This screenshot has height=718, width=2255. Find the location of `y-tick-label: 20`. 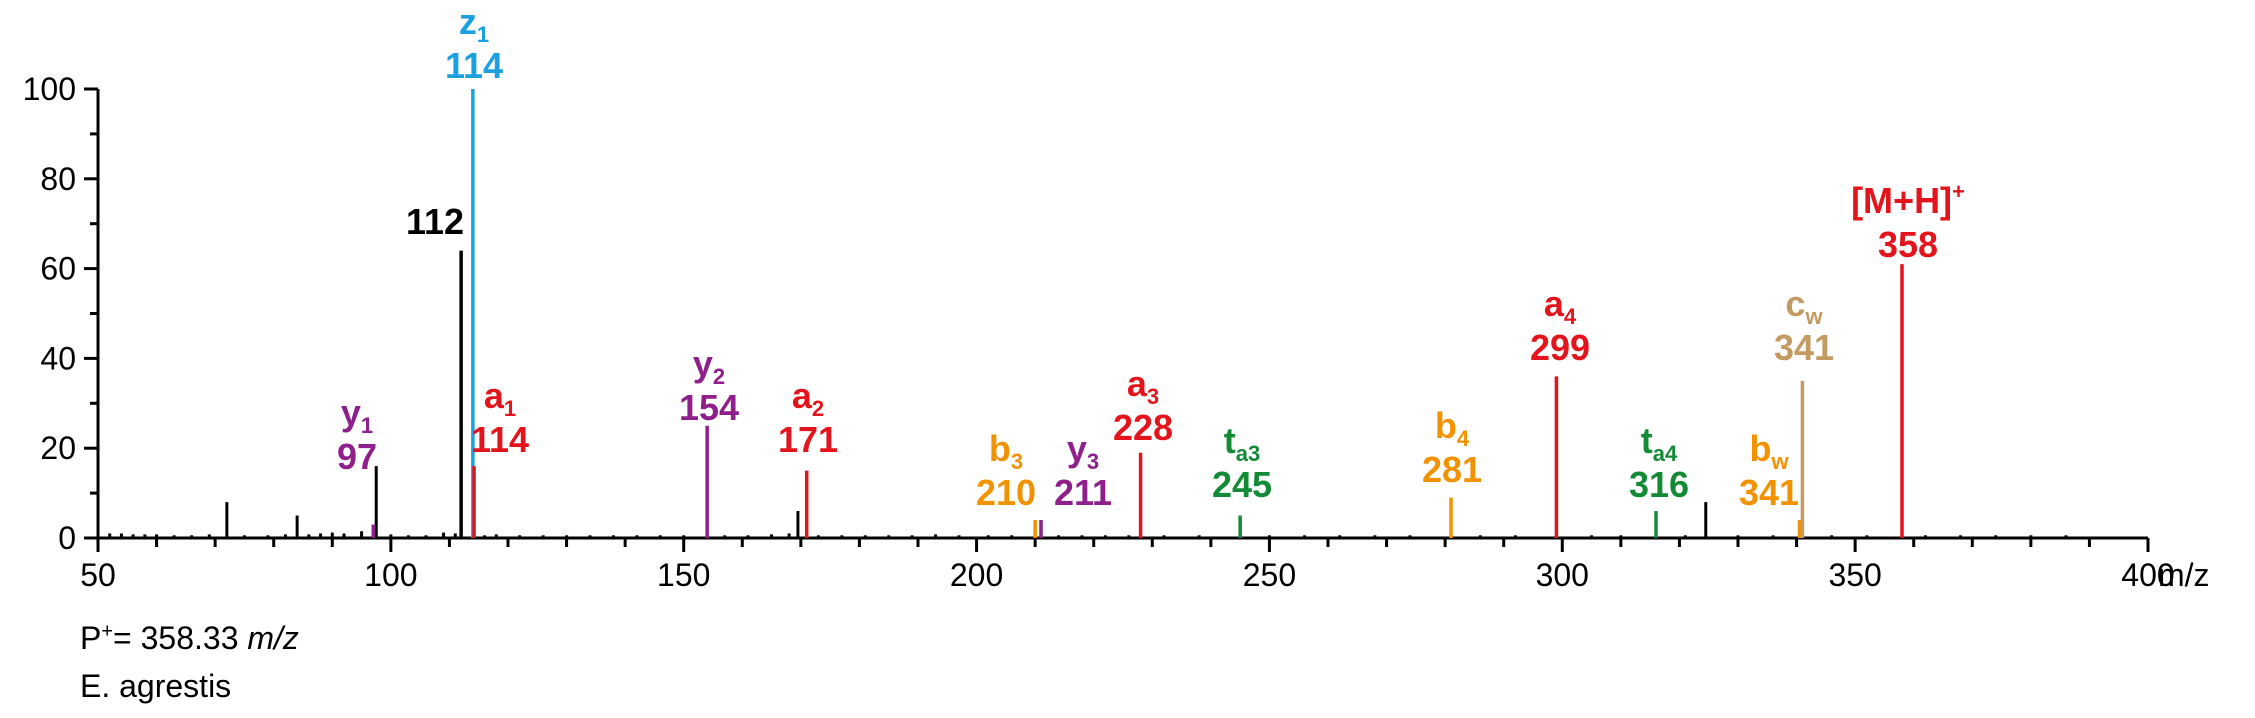

y-tick-label: 20 is located at coordinates (58, 448).